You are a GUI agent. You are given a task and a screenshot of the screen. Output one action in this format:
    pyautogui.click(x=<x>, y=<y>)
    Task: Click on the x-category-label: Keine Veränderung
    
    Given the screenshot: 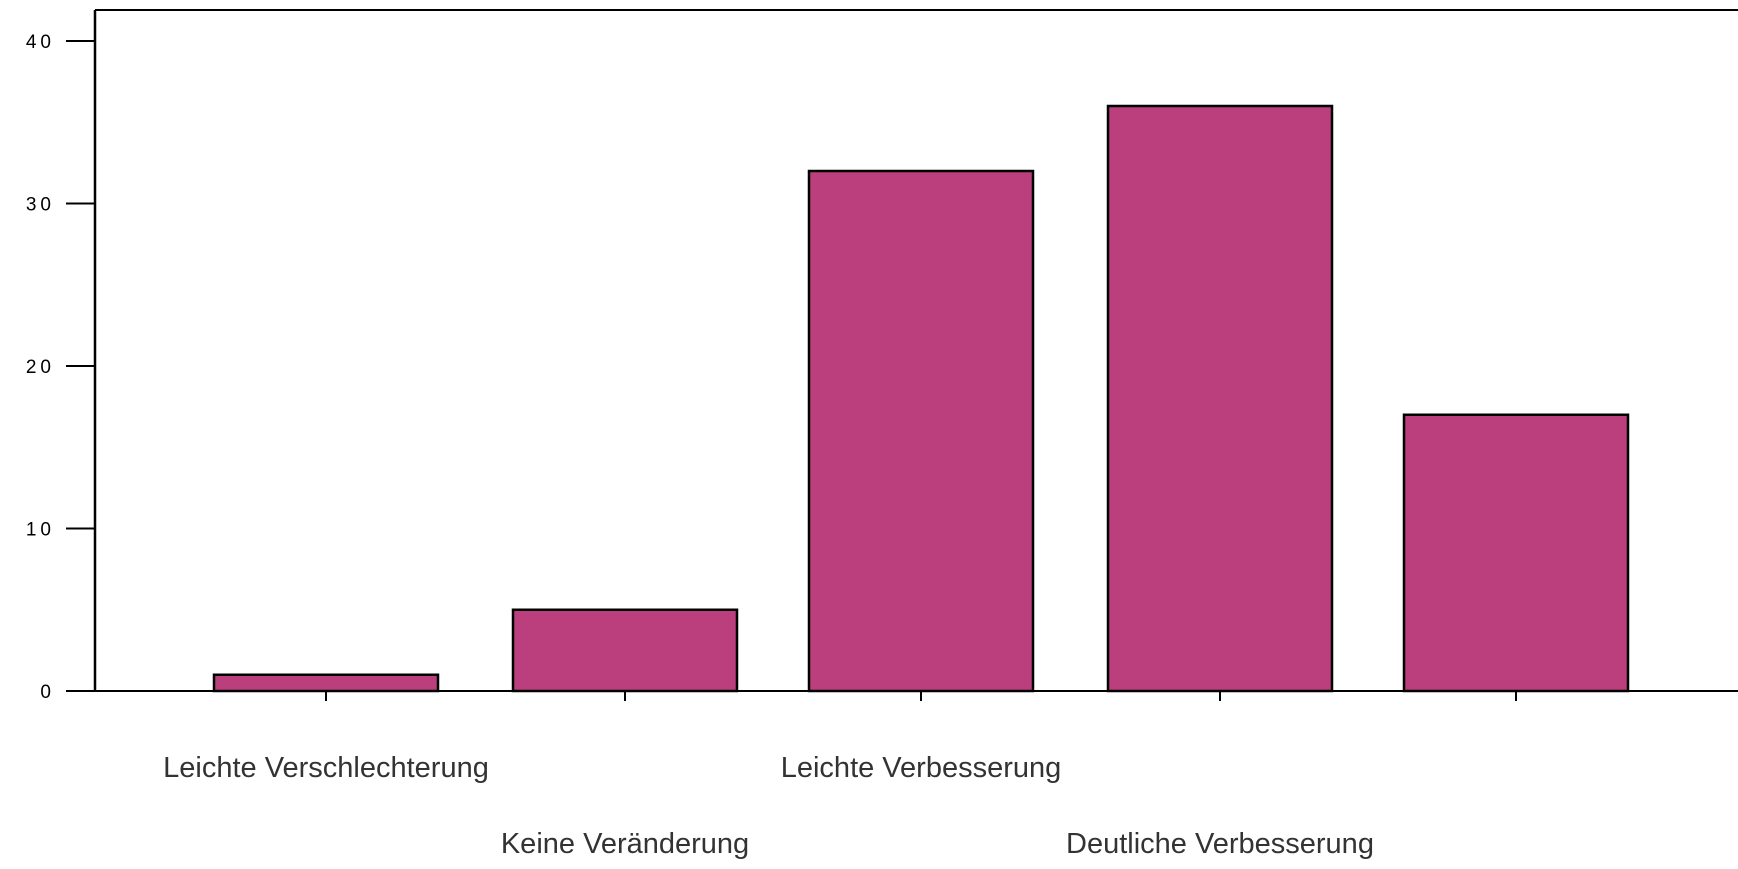 What is the action you would take?
    pyautogui.click(x=625, y=844)
    